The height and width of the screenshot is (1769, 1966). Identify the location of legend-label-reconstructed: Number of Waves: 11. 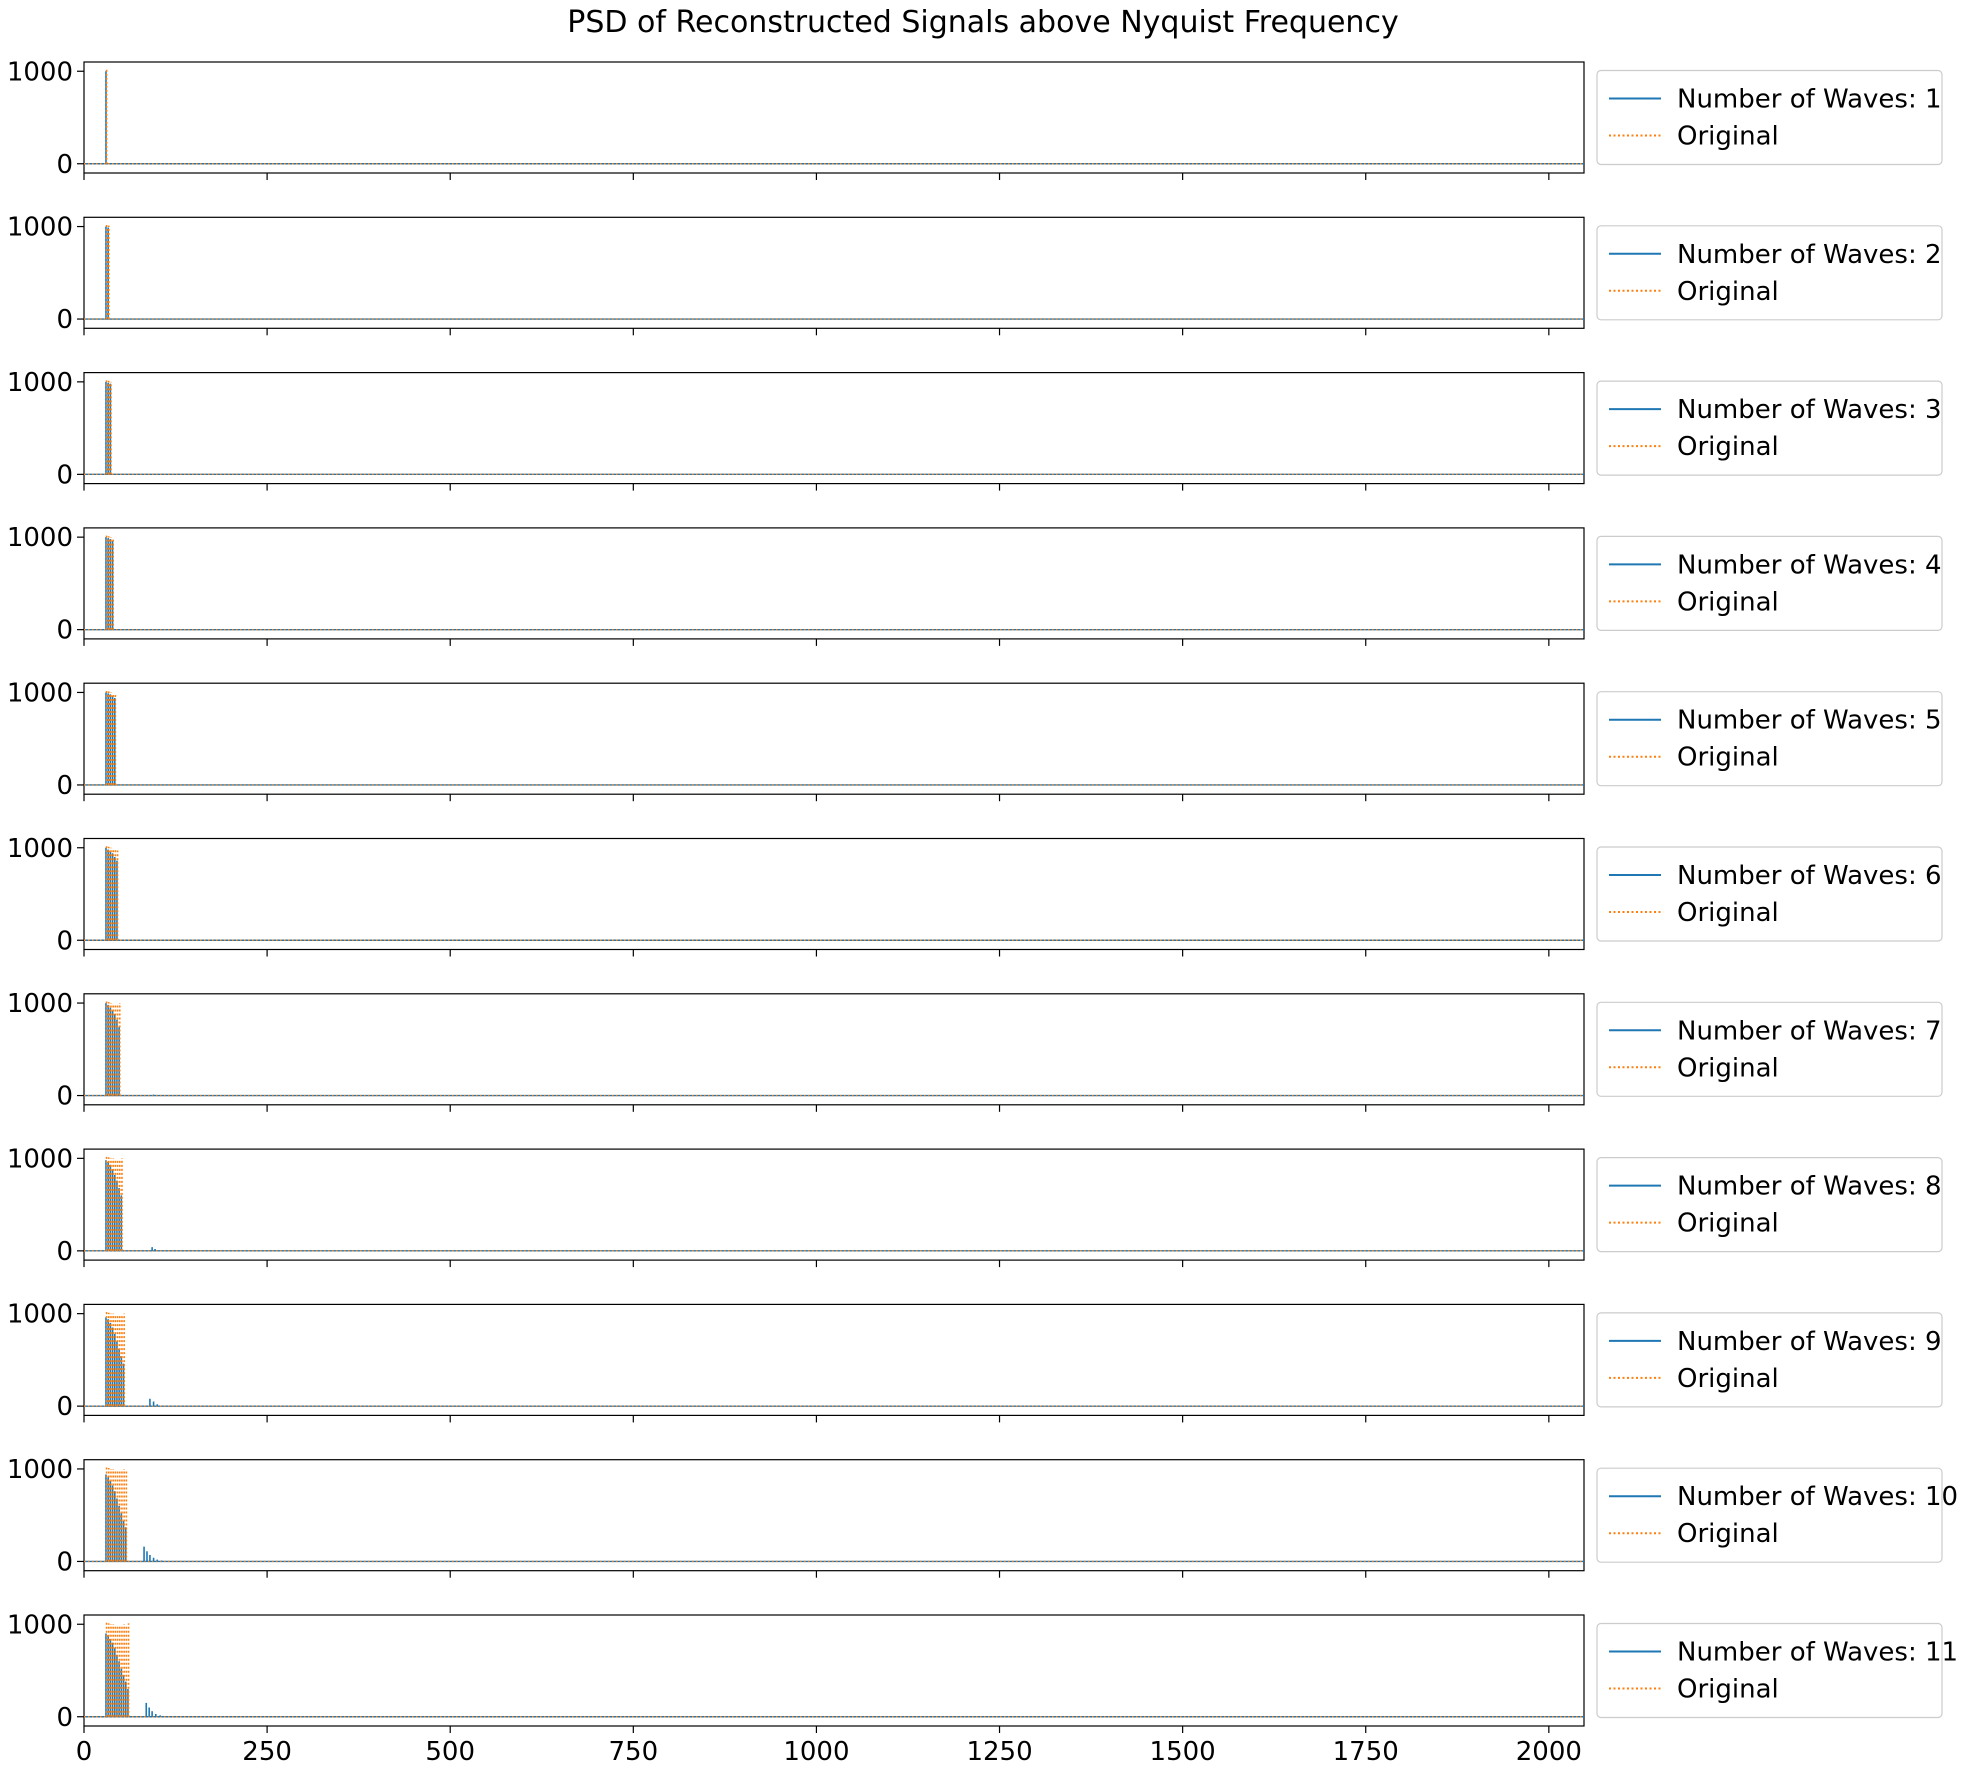
(1817, 1653).